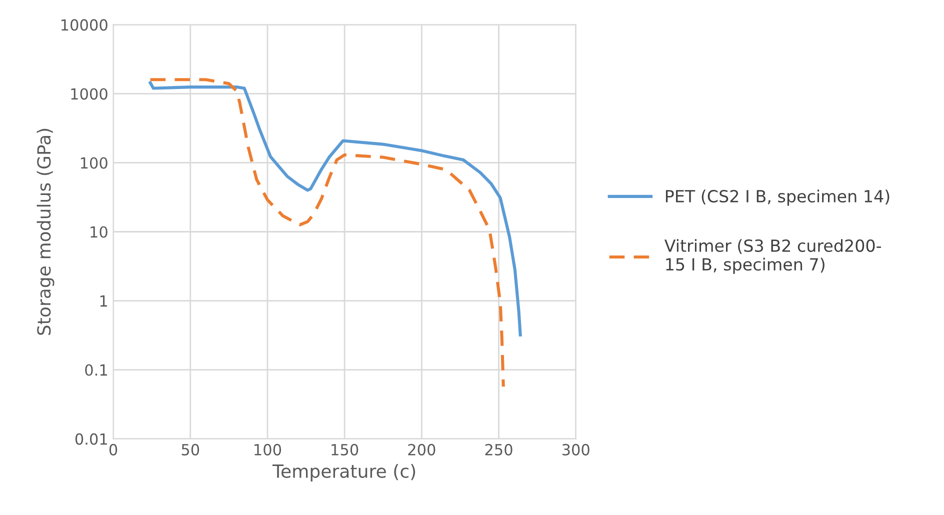 The image size is (944, 515). Describe the element at coordinates (773, 256) in the screenshot. I see `legend-label: Vitrimer (S3 B2 cured200- 15 I B, specimen 7)` at that location.